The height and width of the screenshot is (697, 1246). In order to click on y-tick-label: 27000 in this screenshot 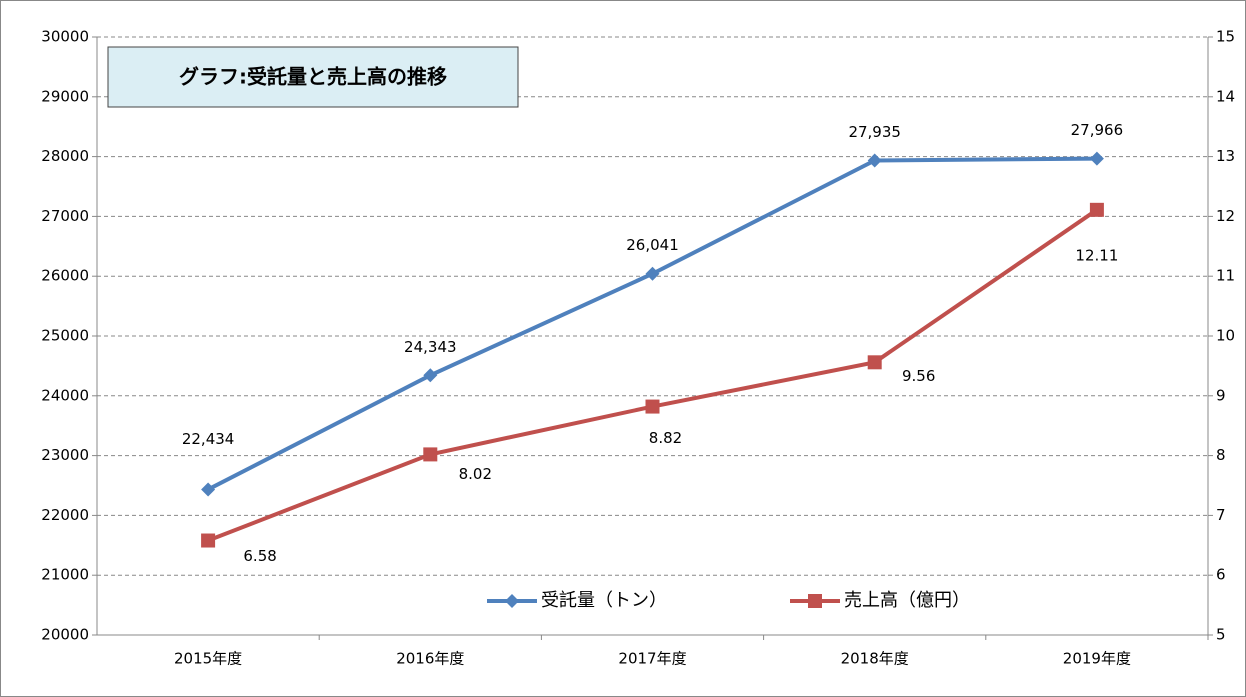, I will do `click(65, 216)`.